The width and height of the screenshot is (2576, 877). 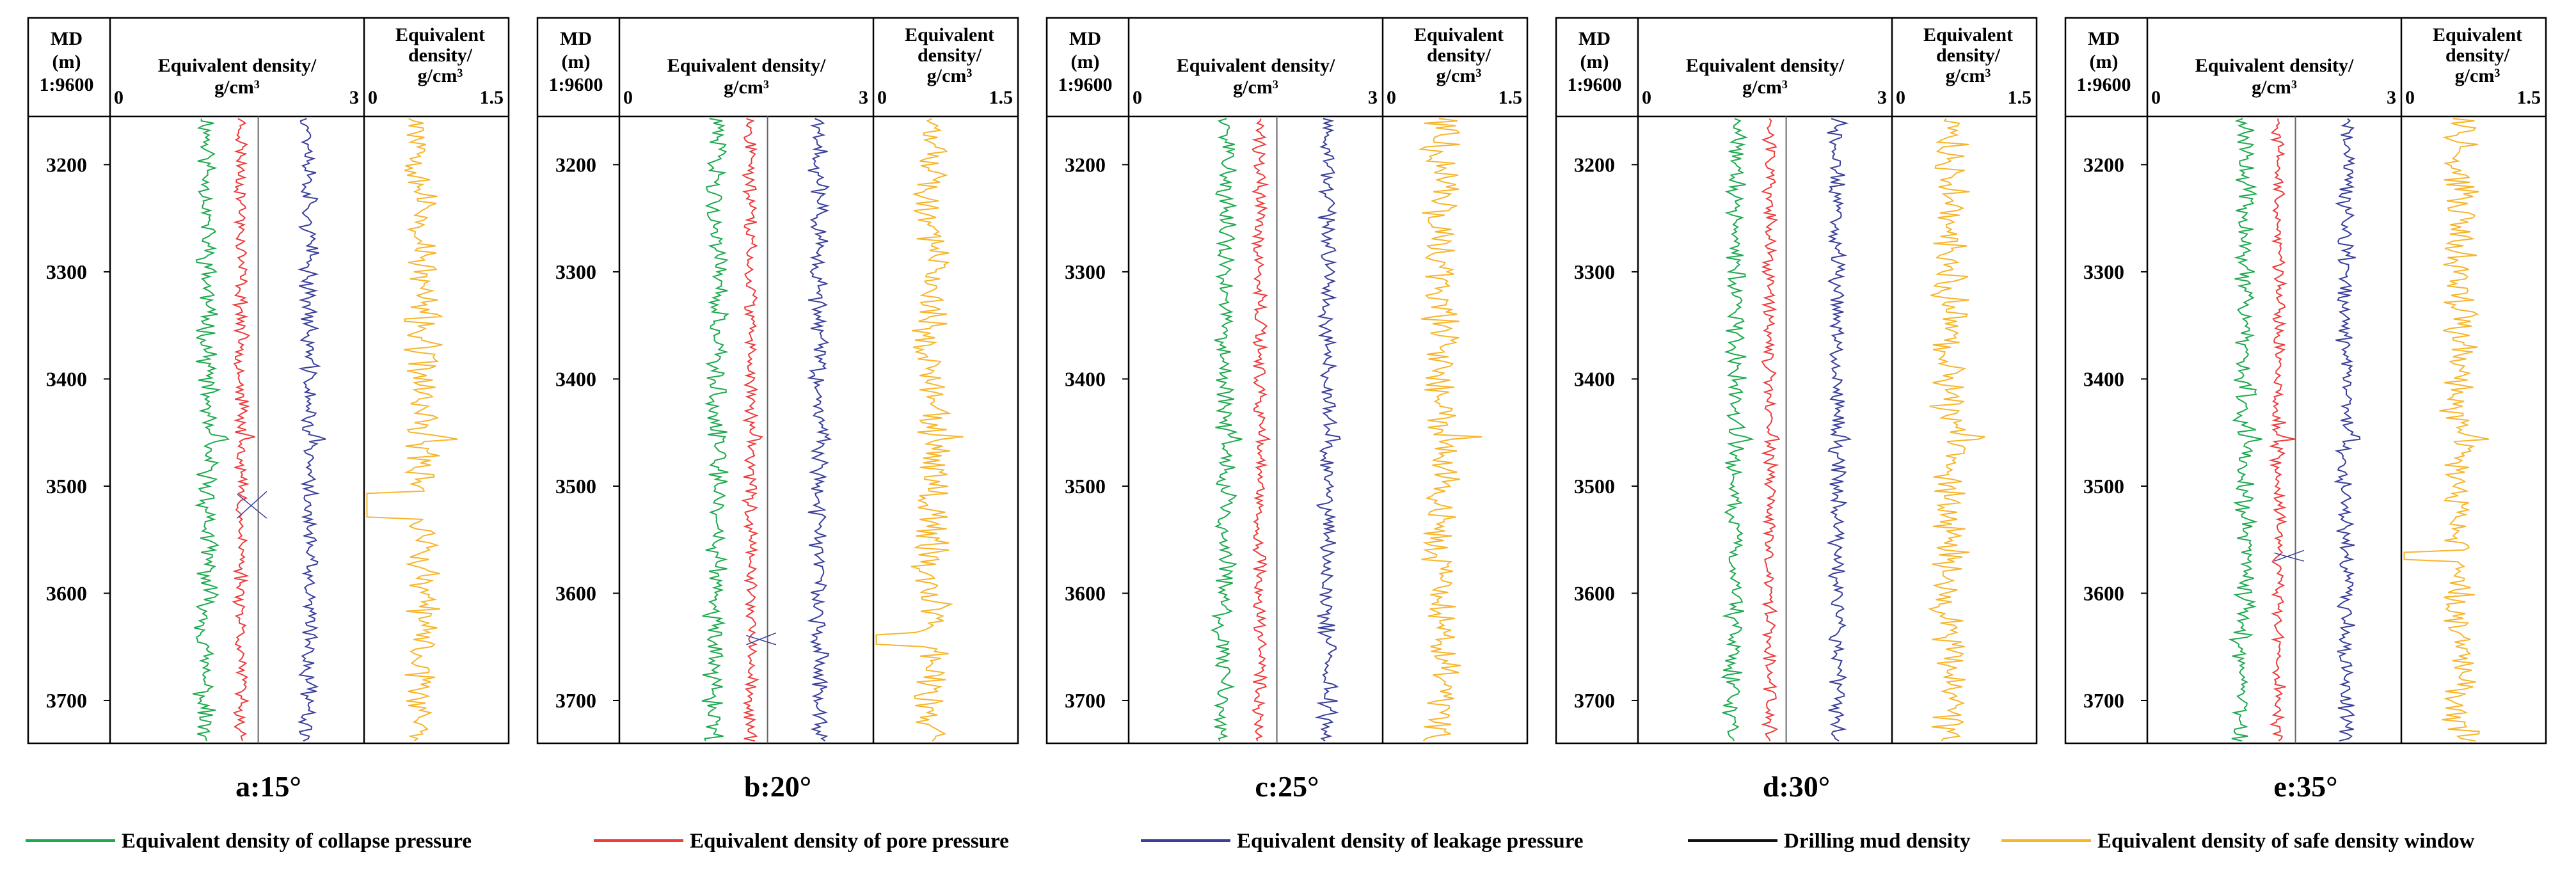 What do you see at coordinates (1363, 841) in the screenshot?
I see `legend-item: Equivalent density of leakage pressure` at bounding box center [1363, 841].